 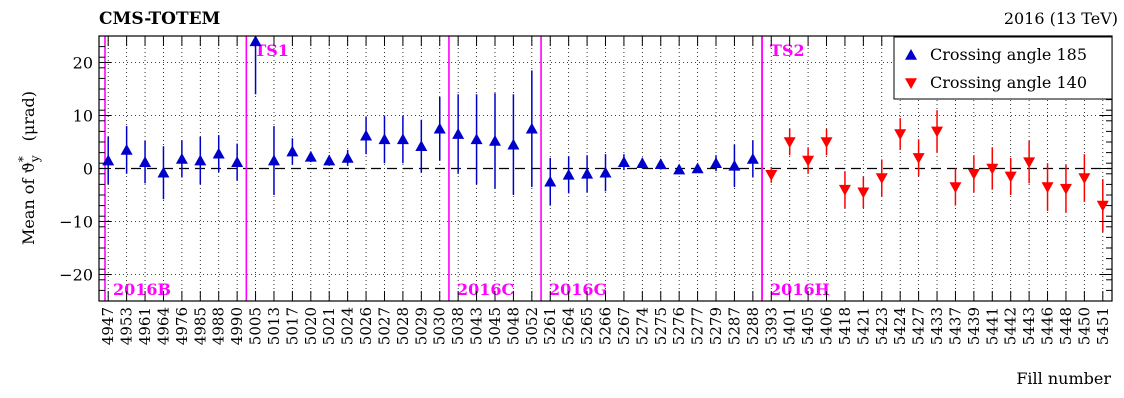 I want to click on x-tick-label: 5443, so click(x=1029, y=326).